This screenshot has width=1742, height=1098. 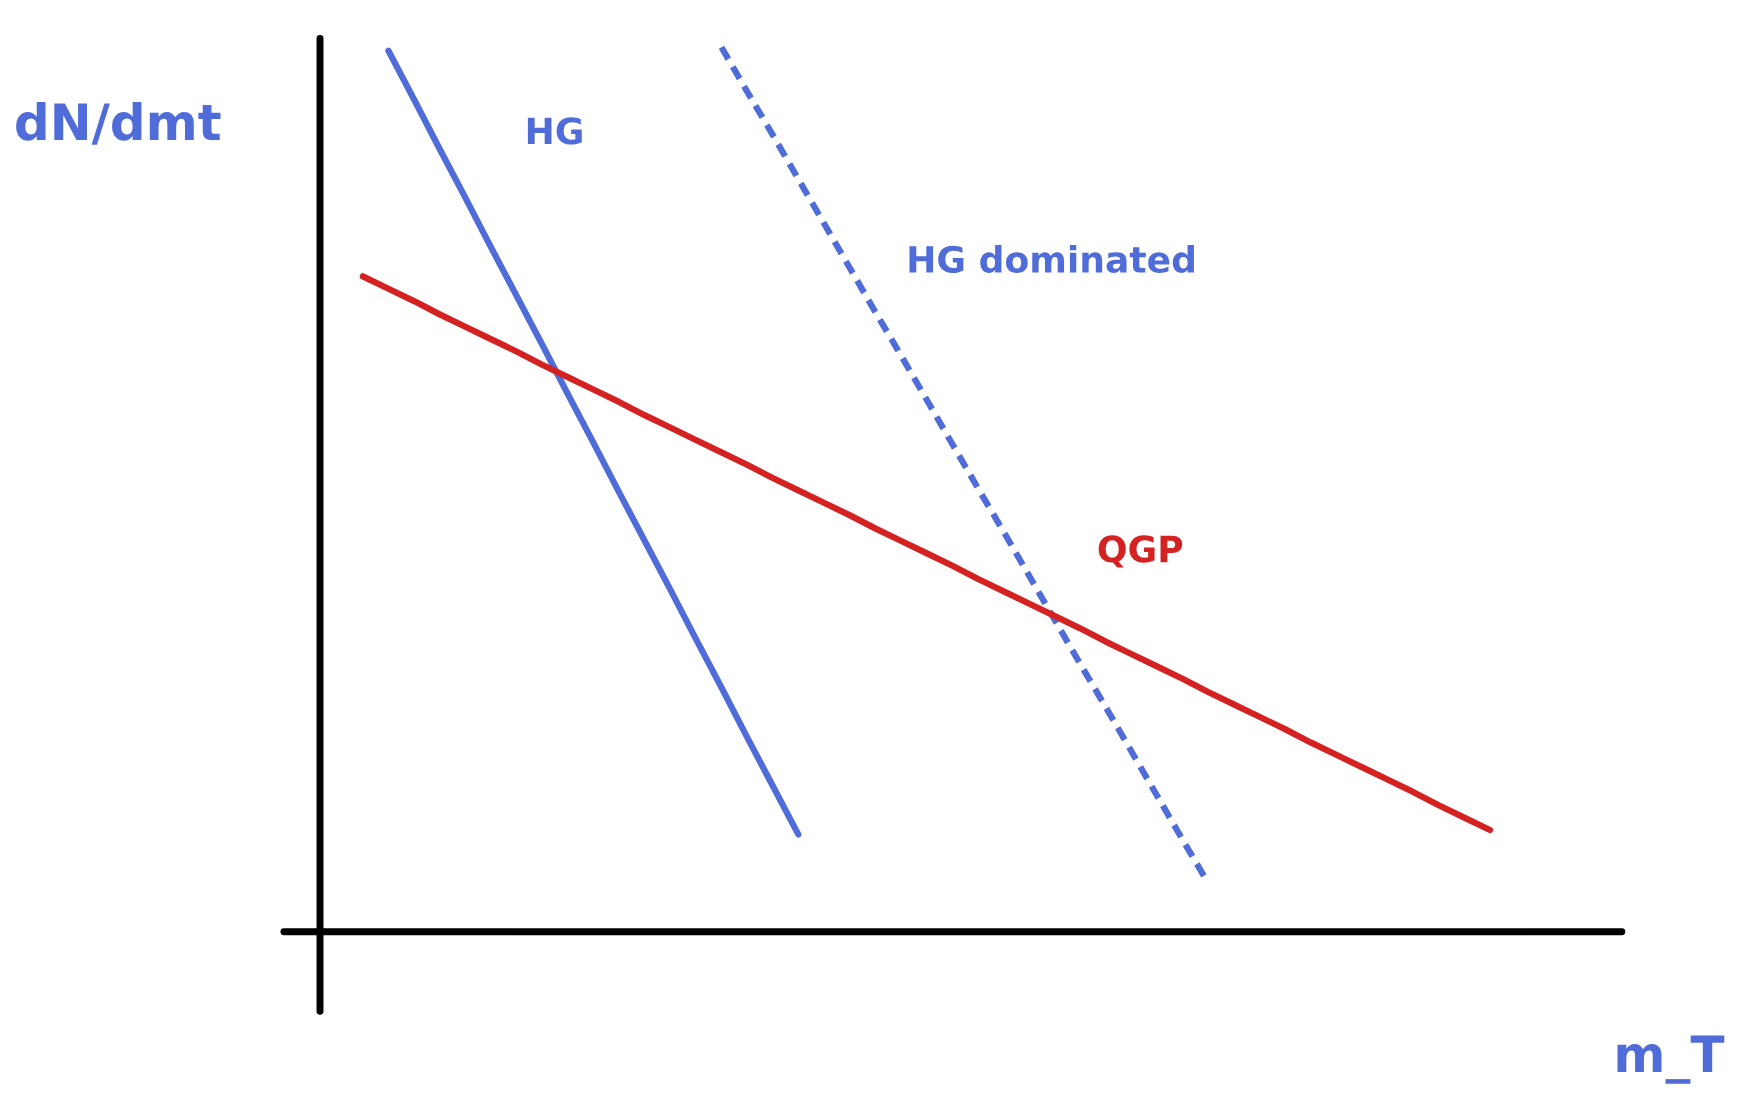 I want to click on y-axis-title: dN/dmt, so click(x=118, y=123).